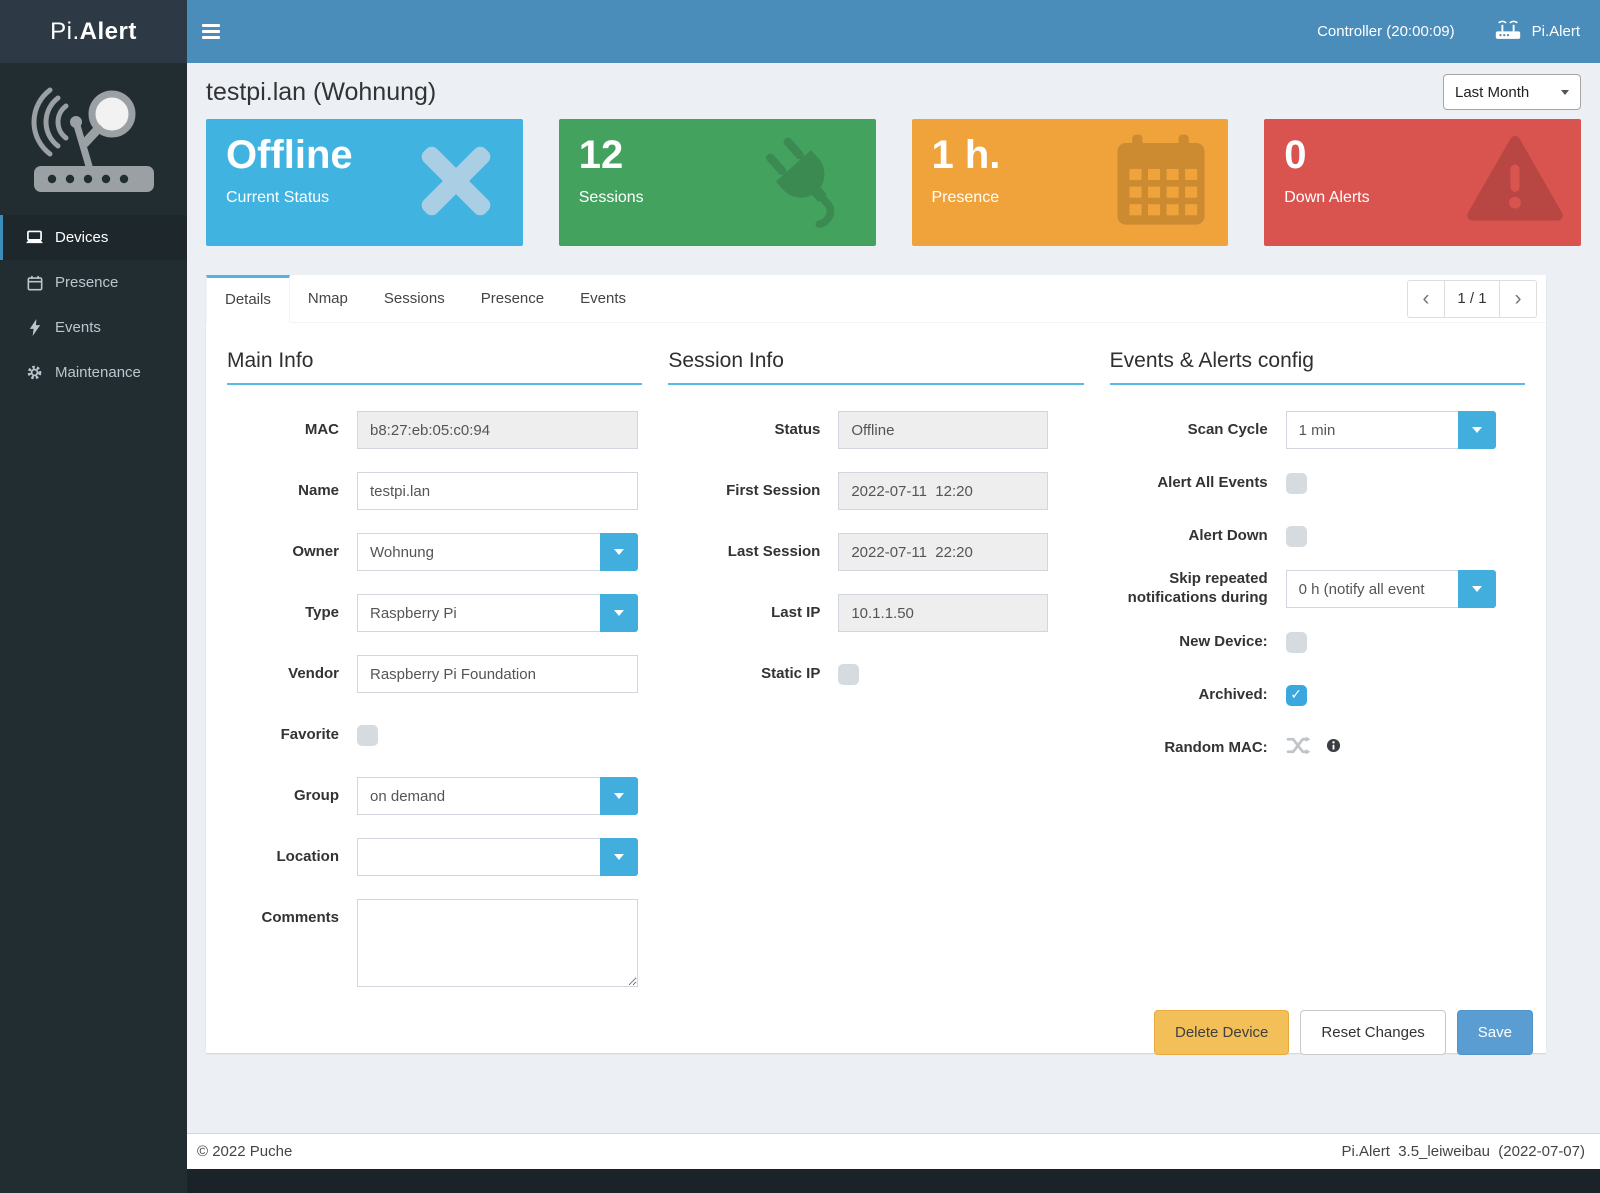  Describe the element at coordinates (456, 183) in the screenshot. I see `x-icon` at that location.